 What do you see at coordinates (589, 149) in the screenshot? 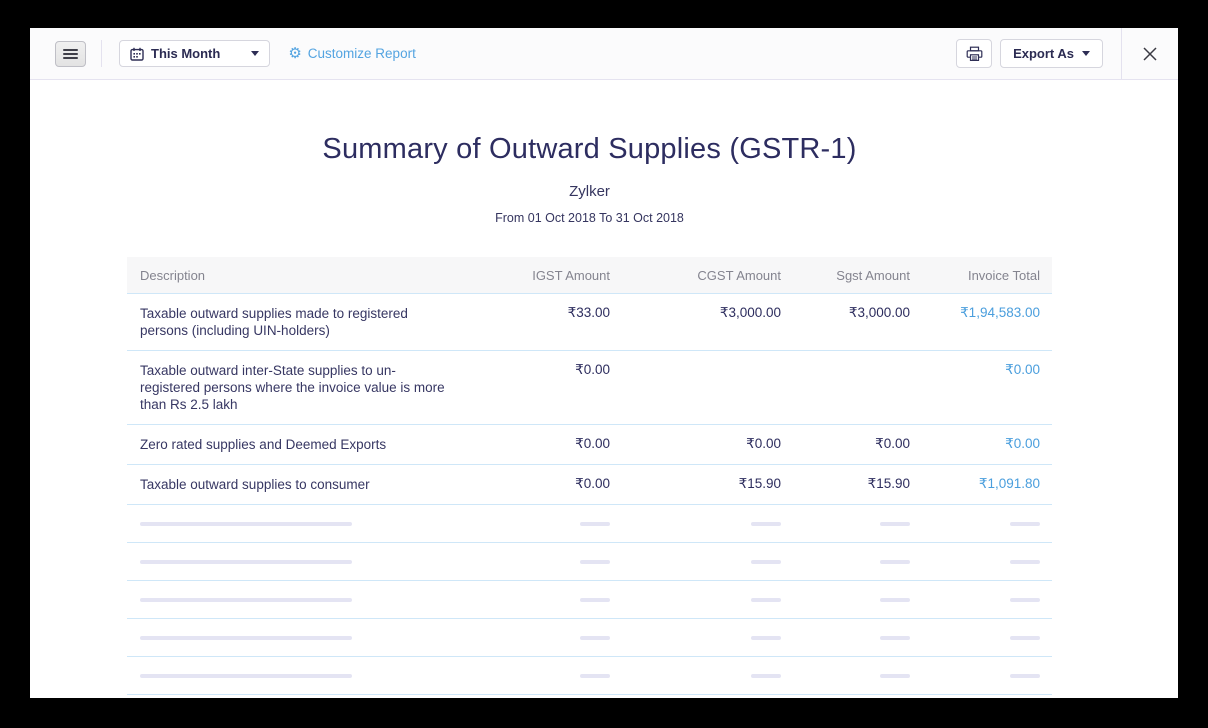
I see `page-title: Summary of Outward Supplies (GSTR-1)` at bounding box center [589, 149].